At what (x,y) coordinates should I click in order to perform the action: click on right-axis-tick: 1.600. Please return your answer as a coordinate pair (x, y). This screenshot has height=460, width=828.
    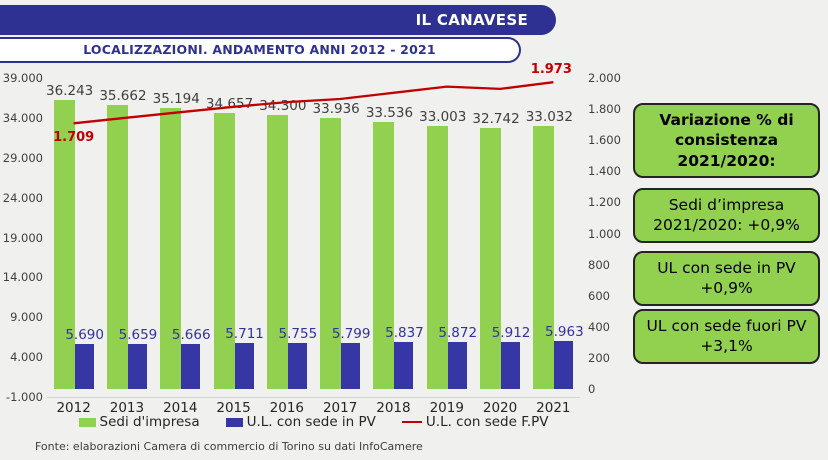
    Looking at the image, I should click on (604, 140).